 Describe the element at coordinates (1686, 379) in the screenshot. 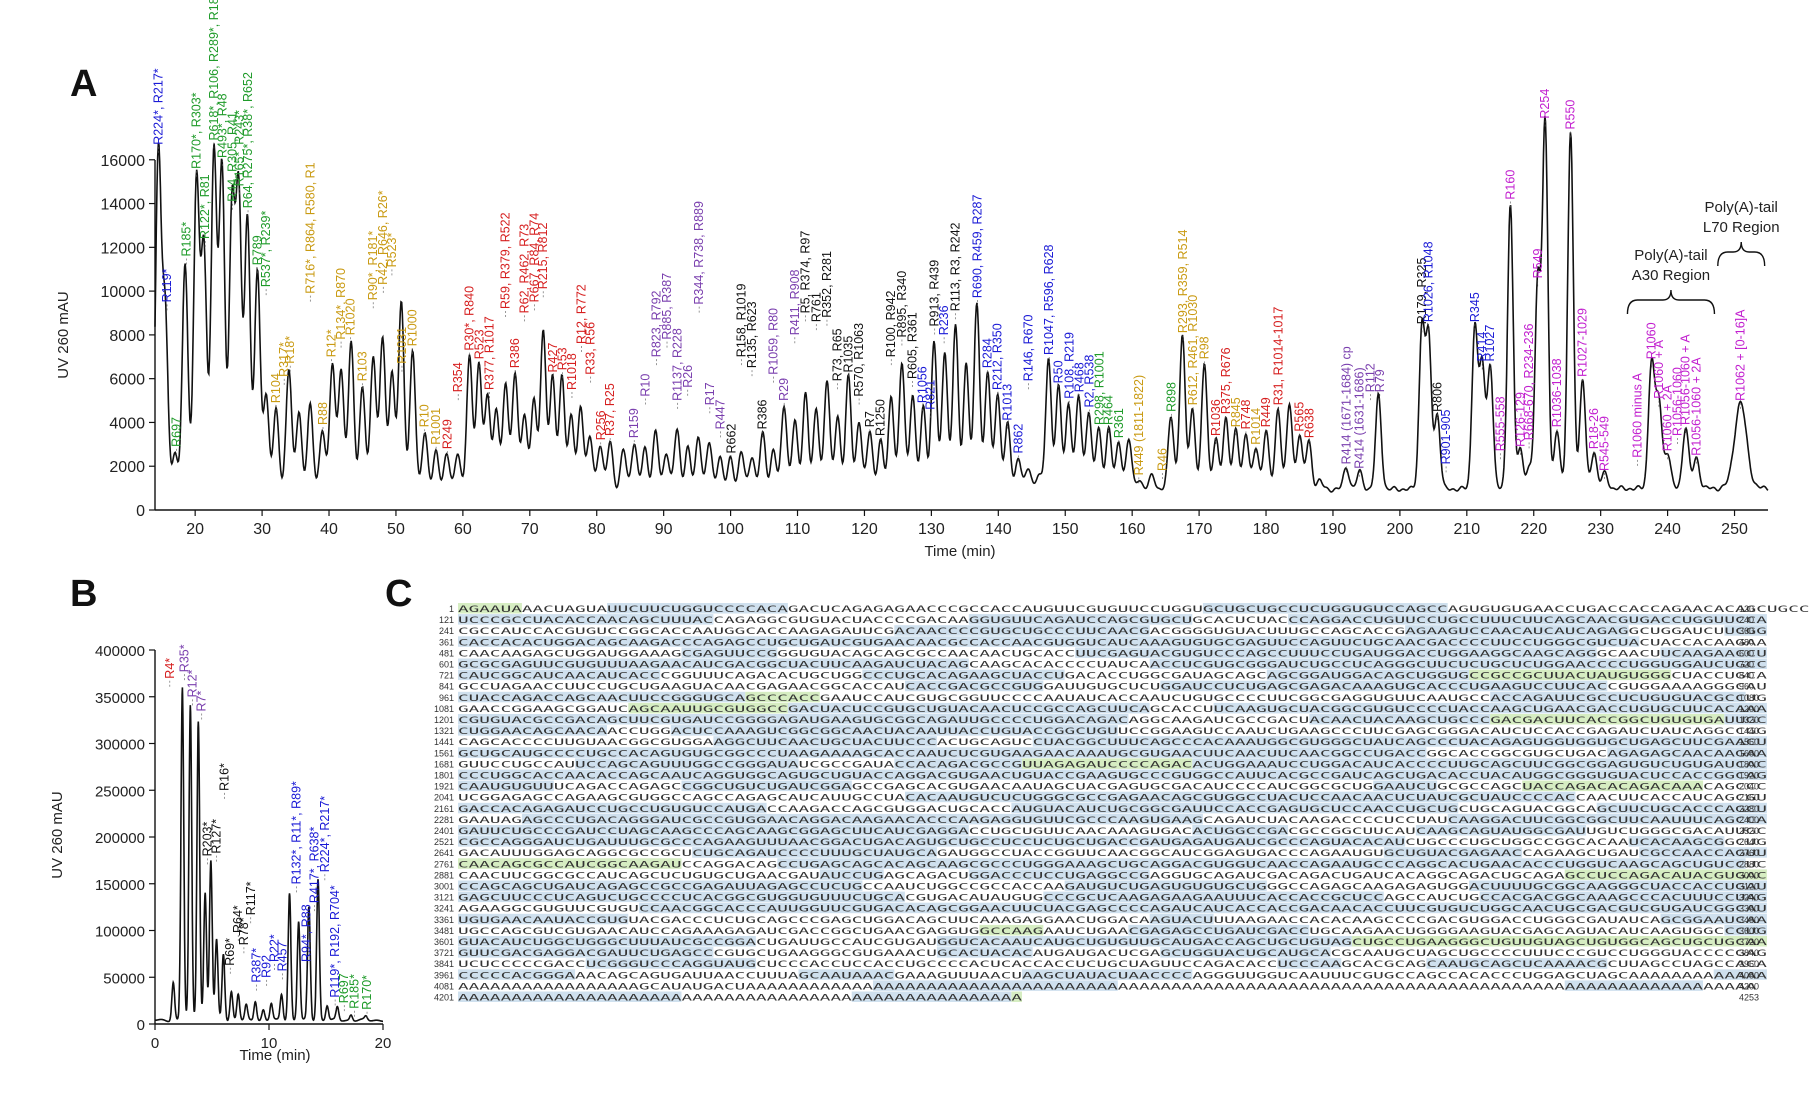

I see `peak-label: R1056-1060 + A` at that location.